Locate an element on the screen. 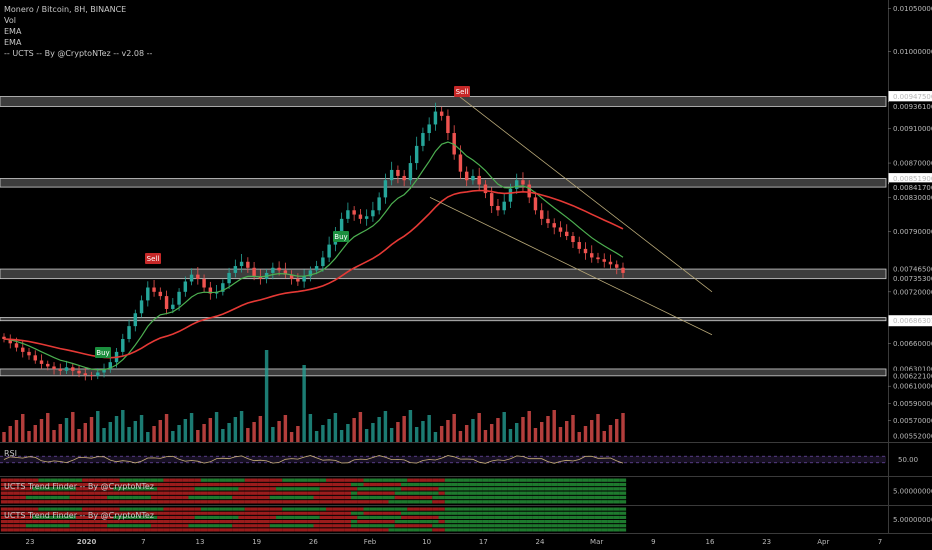  legend-ema-1: EMA is located at coordinates (13, 31).